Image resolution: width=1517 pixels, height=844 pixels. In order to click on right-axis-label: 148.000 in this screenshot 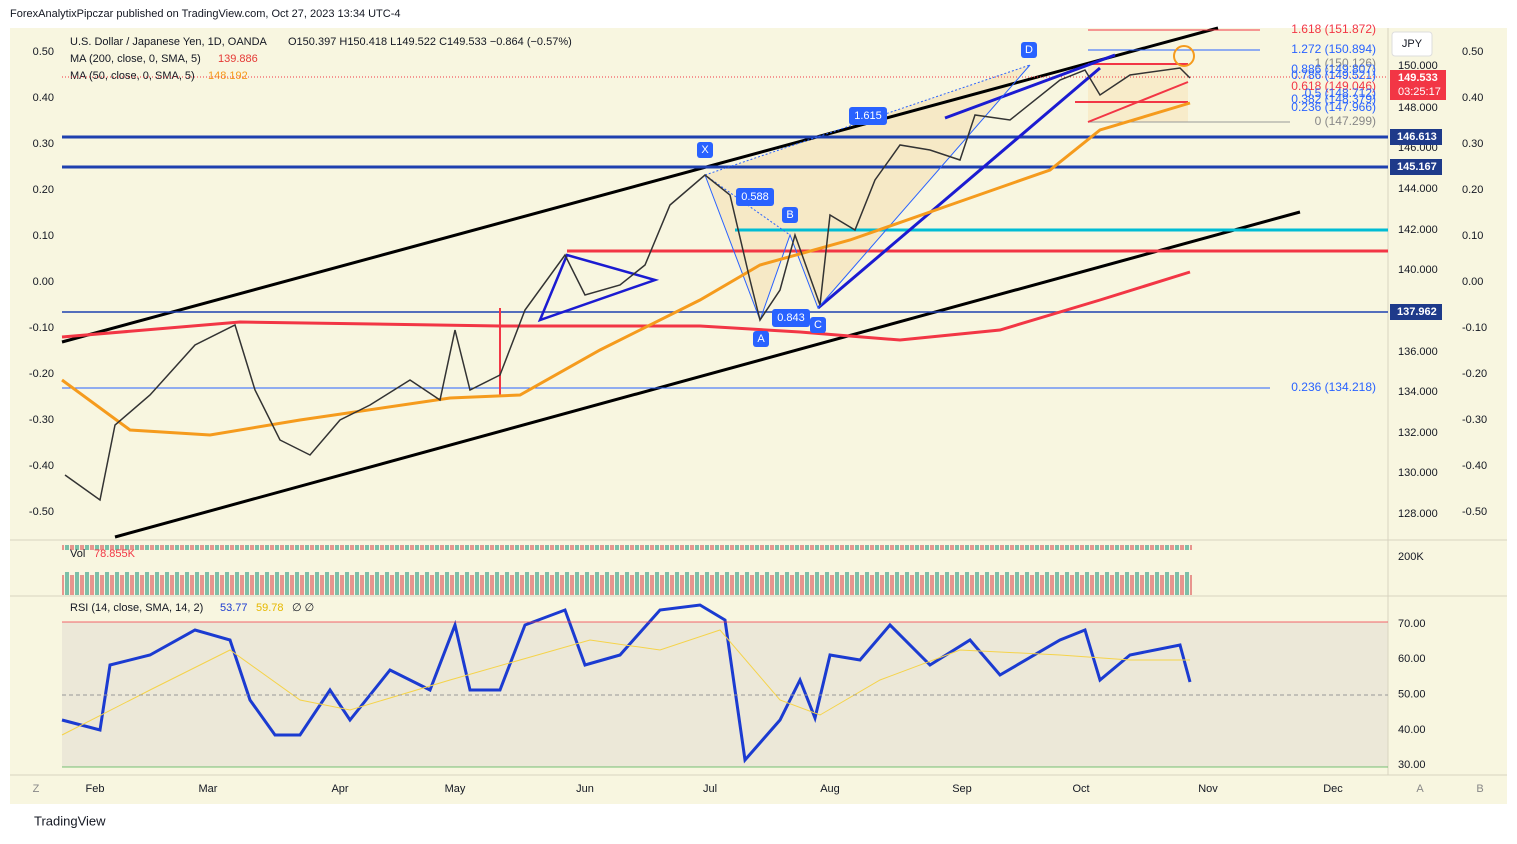, I will do `click(1418, 108)`.